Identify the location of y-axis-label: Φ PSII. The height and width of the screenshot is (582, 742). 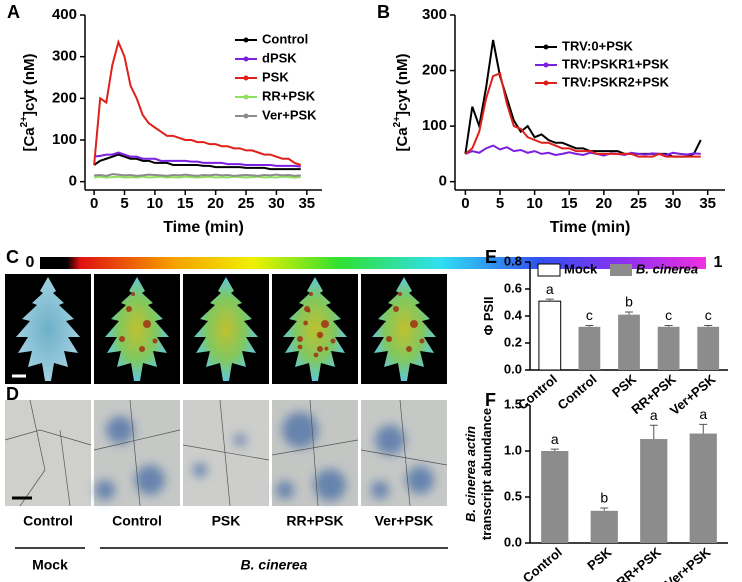
(488, 316).